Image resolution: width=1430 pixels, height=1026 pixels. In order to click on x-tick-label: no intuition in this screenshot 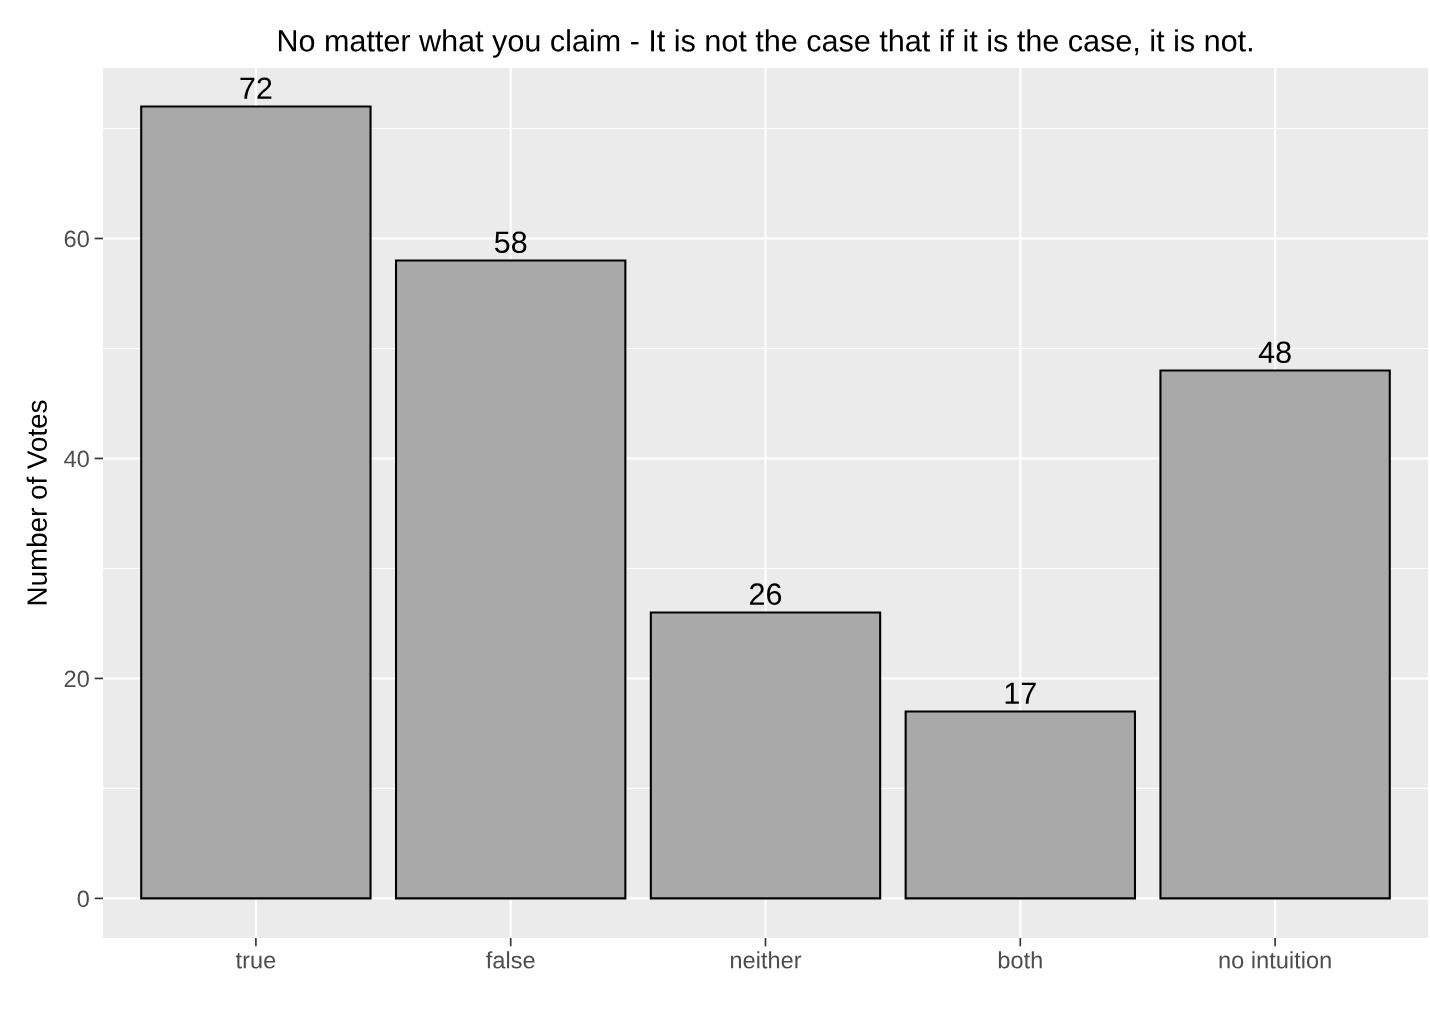, I will do `click(1275, 960)`.